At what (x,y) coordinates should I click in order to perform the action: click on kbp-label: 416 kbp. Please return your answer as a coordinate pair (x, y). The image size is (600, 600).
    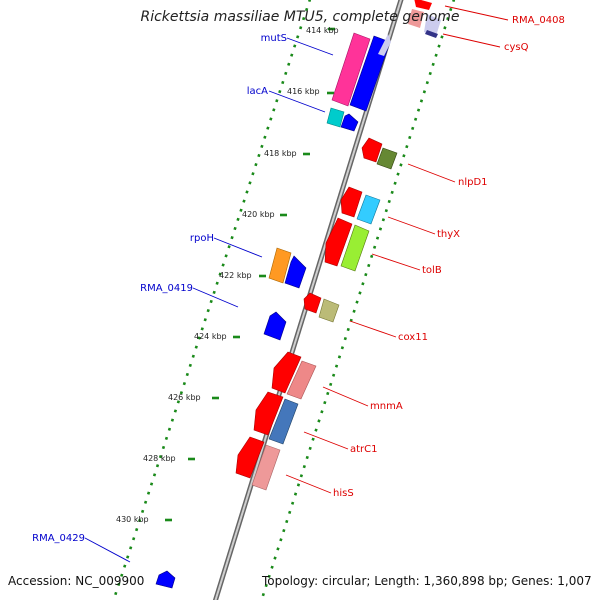
    Looking at the image, I should click on (303, 91).